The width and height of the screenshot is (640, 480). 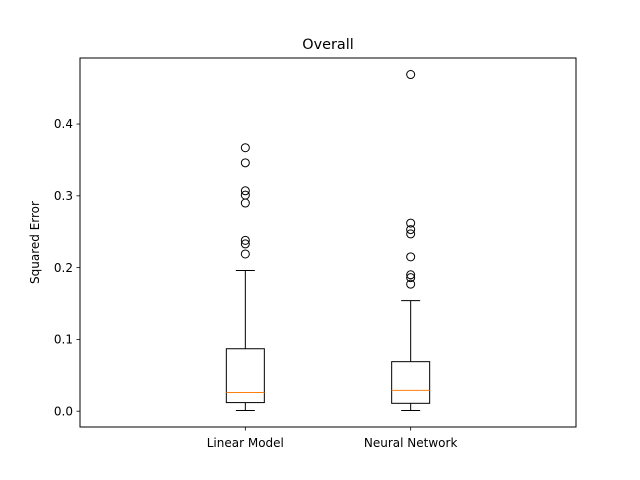 I want to click on y-tick-label: 0.2, so click(x=63, y=268).